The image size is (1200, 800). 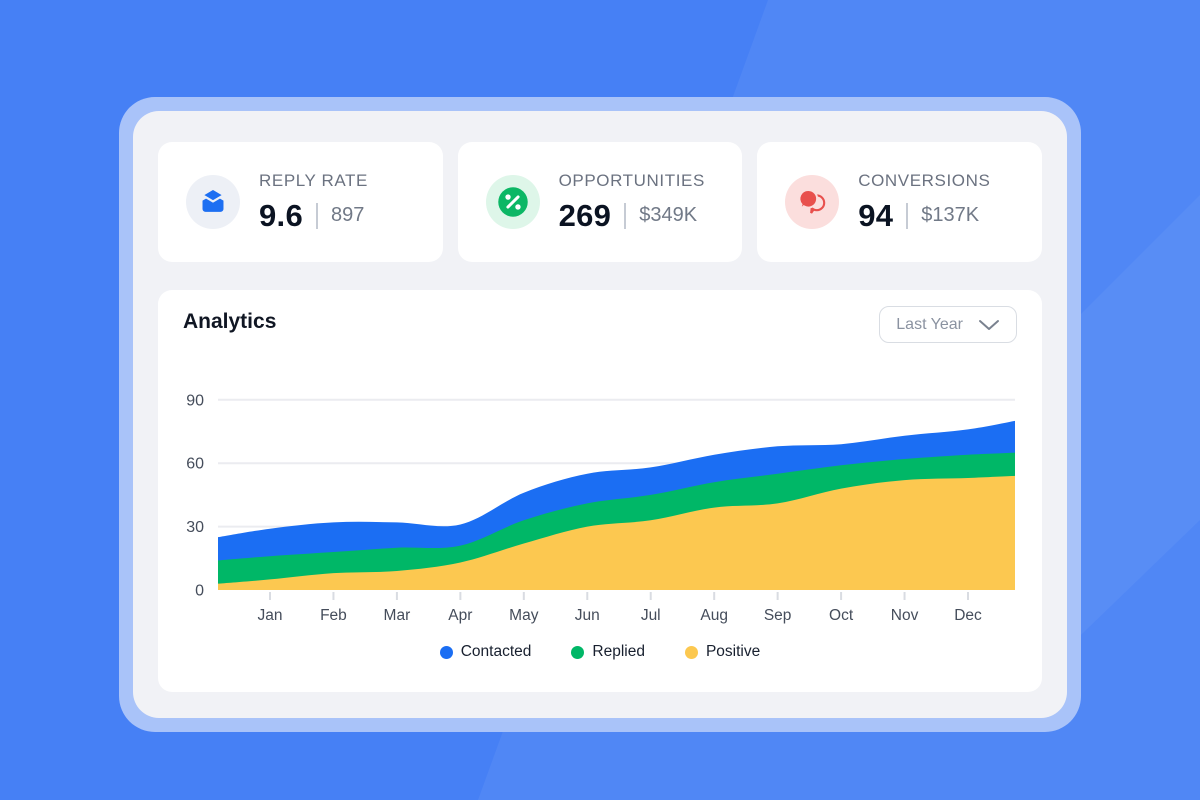 I want to click on stat-secondary-value: $349K, so click(x=668, y=215).